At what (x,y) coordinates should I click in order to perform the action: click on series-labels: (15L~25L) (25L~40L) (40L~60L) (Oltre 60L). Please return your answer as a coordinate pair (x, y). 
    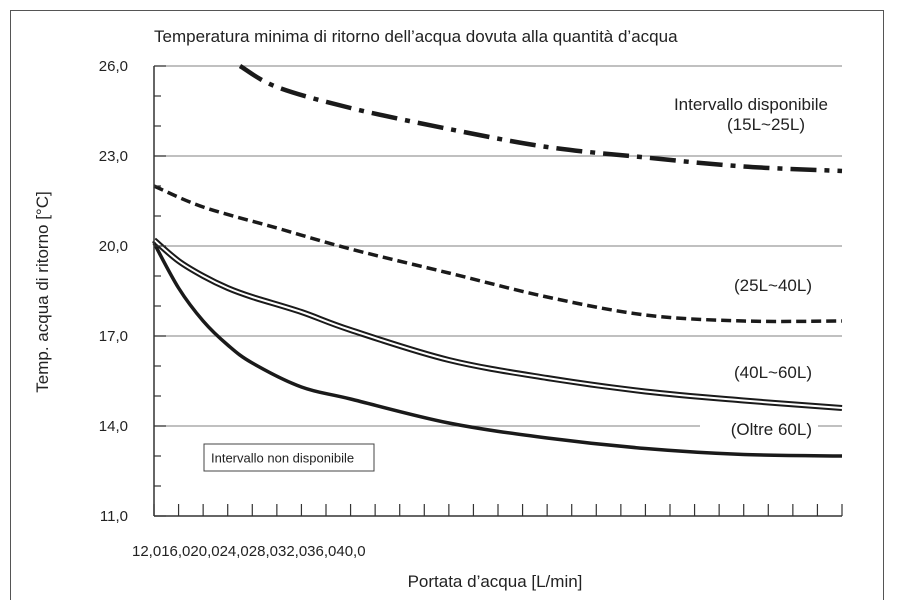
    Looking at the image, I should click on (759, 278).